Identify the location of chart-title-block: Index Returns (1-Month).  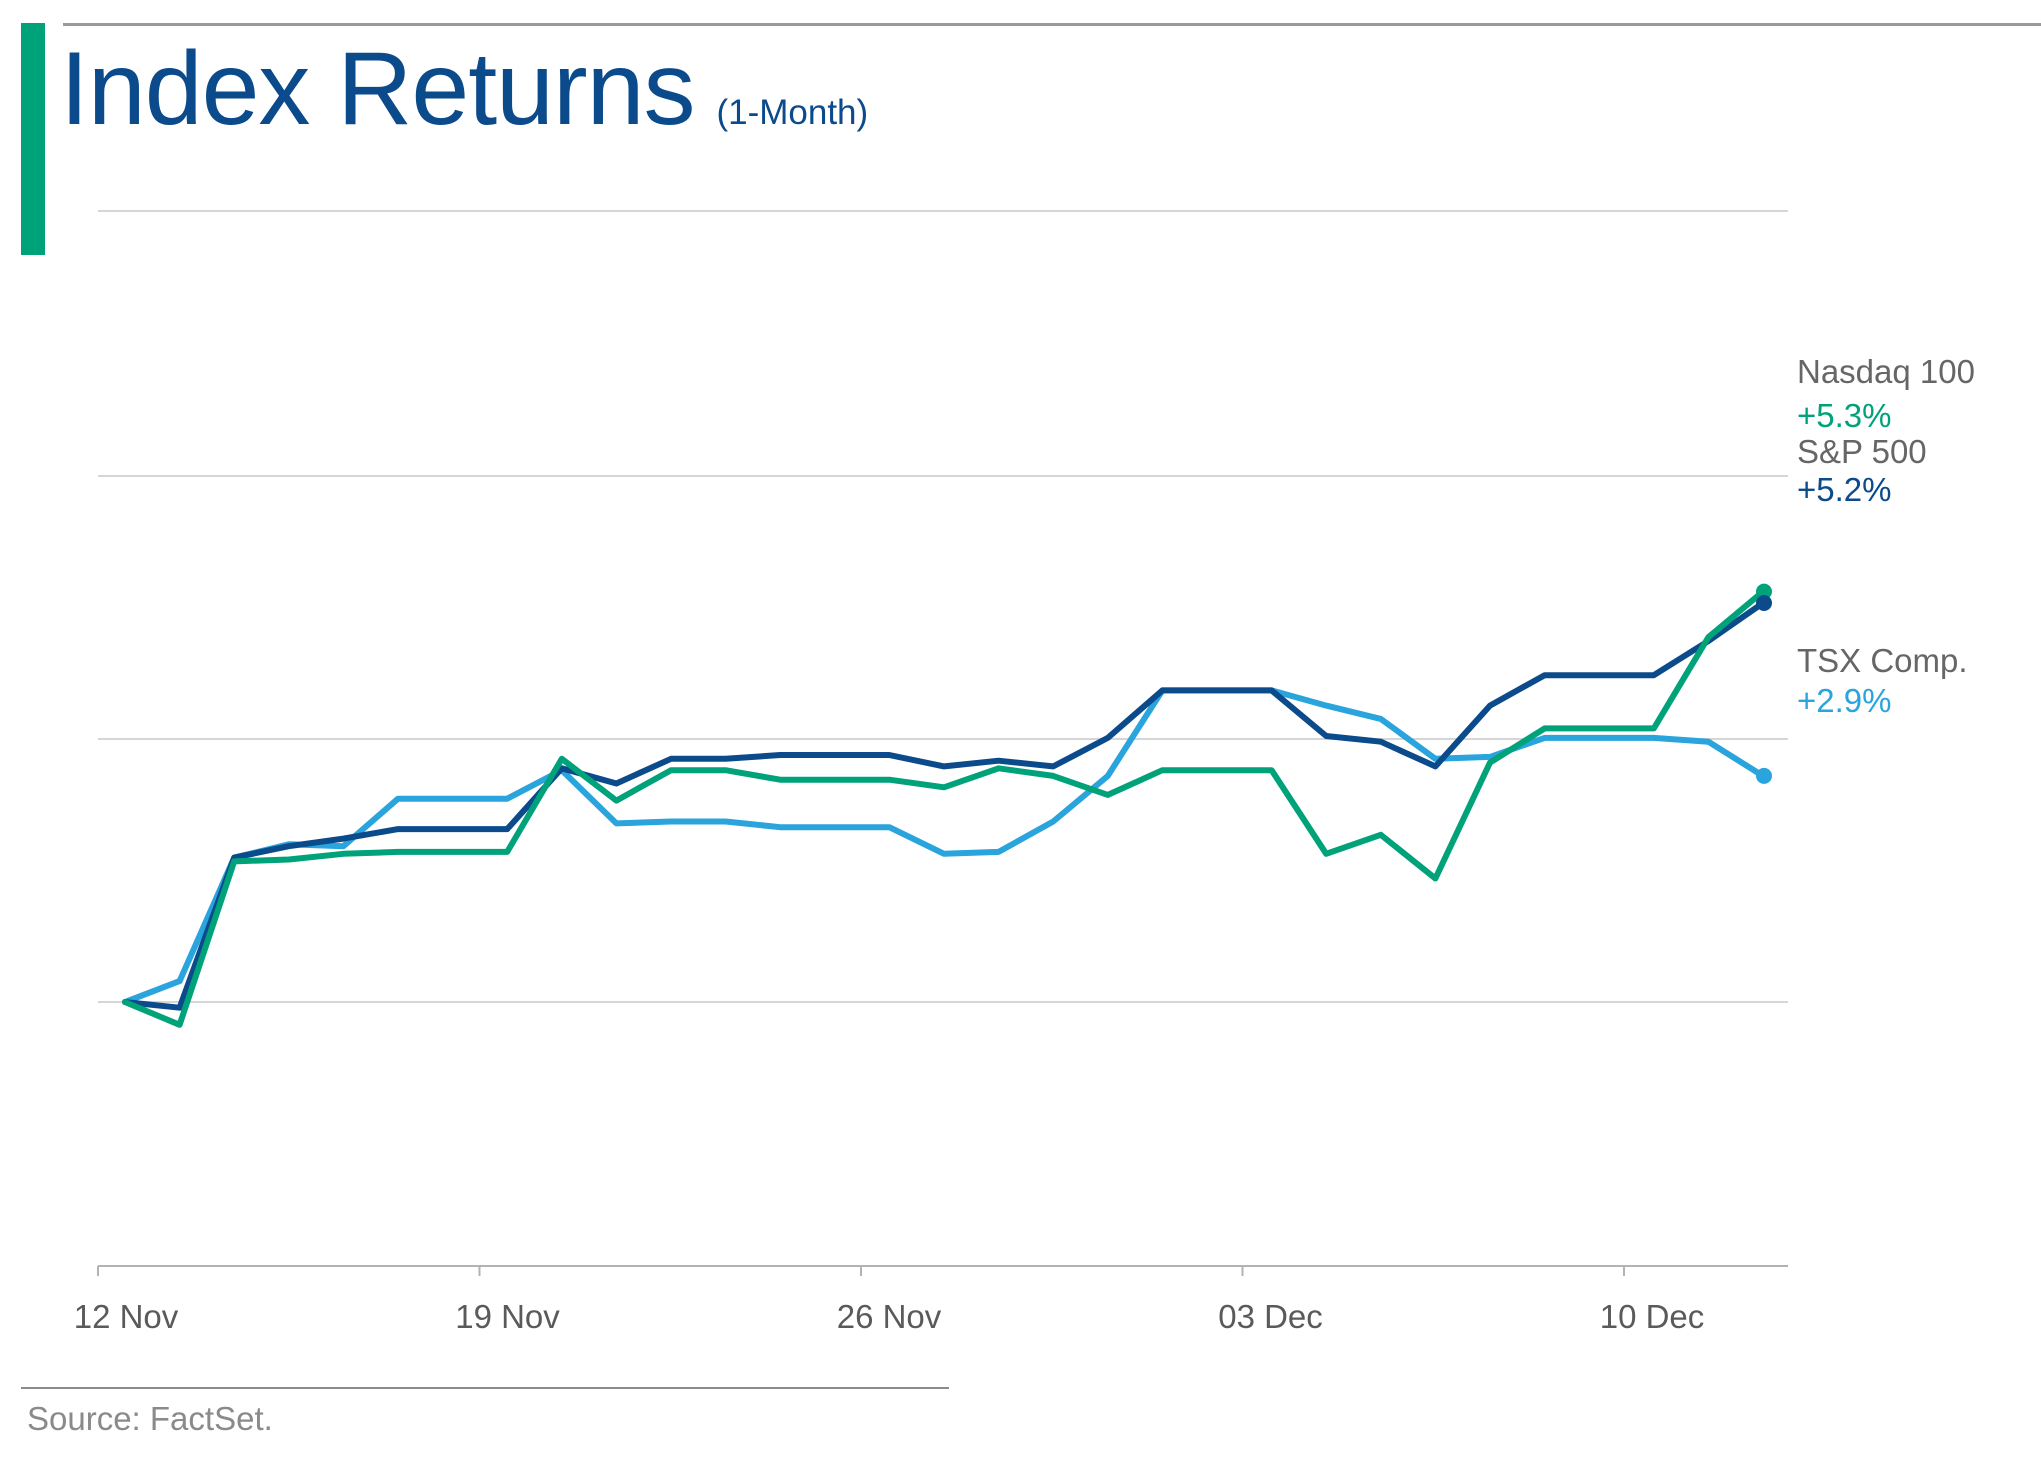
(464, 89).